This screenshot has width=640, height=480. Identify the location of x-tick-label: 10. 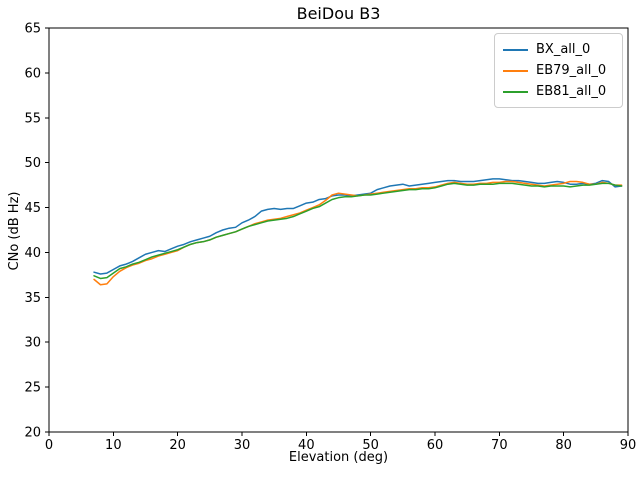
(113, 445).